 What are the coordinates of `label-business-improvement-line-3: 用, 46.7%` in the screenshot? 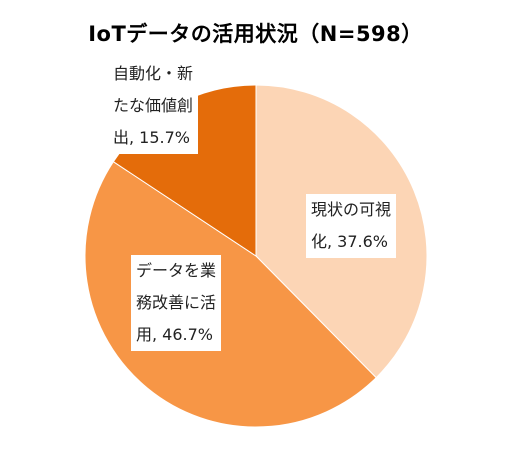 It's located at (175, 334).